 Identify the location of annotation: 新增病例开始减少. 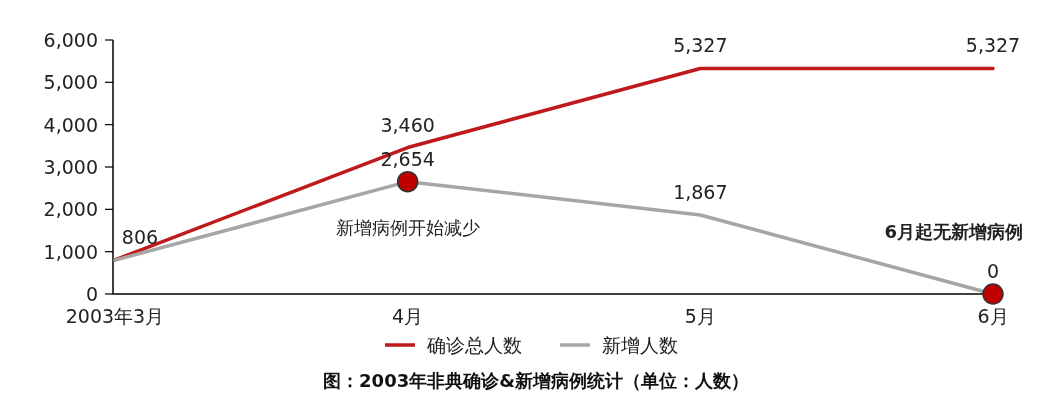
(407, 227).